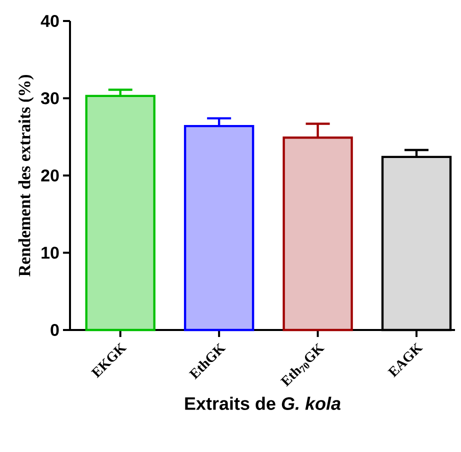 This screenshot has width=461, height=452. I want to click on y-axis-title: Rendement des extraits (%), so click(26, 175).